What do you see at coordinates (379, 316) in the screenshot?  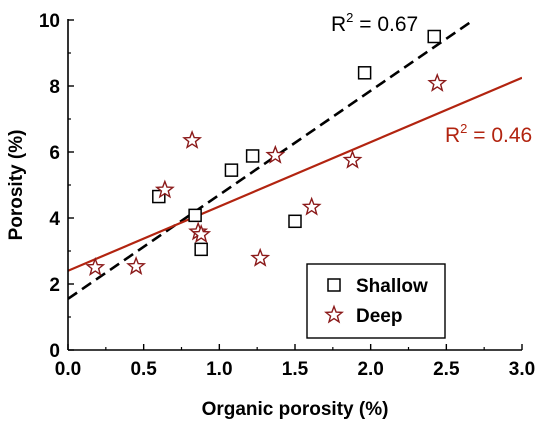 I see `legend-label-deep: Deep` at bounding box center [379, 316].